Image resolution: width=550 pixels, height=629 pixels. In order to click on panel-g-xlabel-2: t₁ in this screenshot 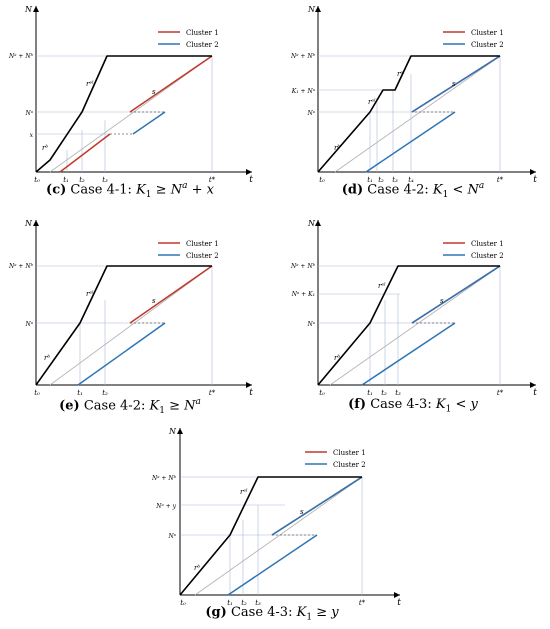, I will do `click(230, 603)`.